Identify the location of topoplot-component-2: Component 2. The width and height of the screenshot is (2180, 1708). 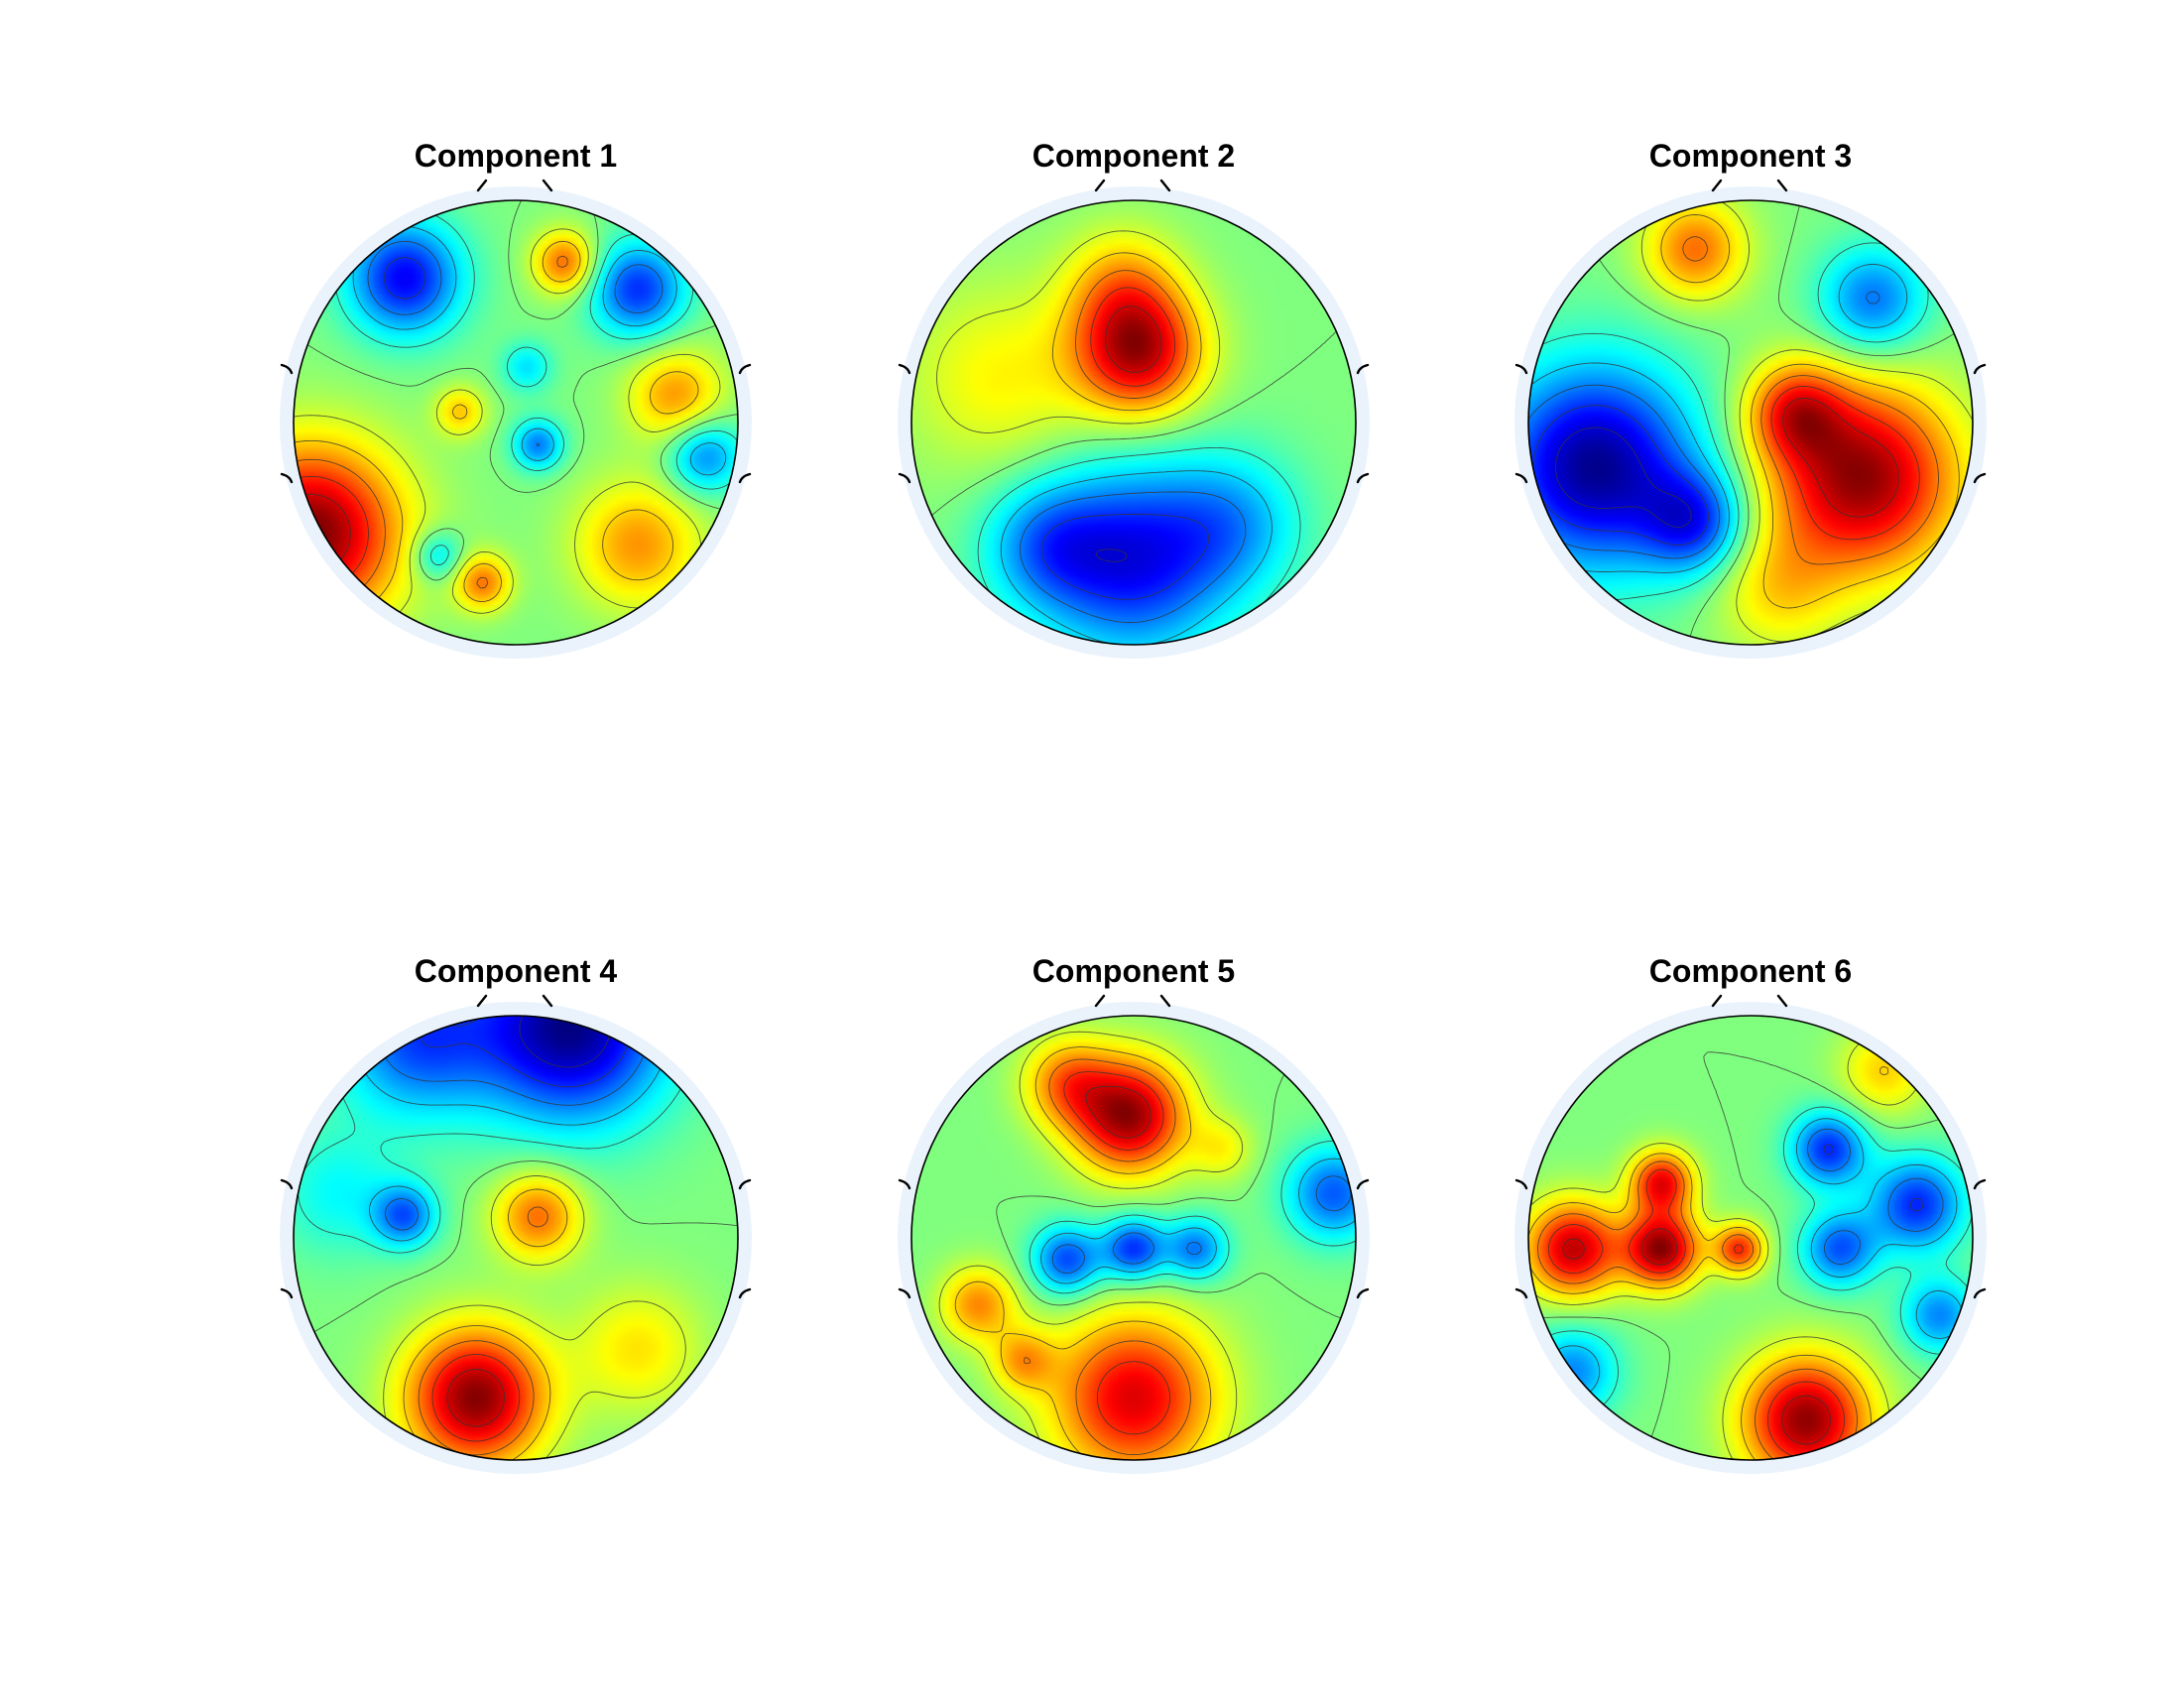
(1134, 398).